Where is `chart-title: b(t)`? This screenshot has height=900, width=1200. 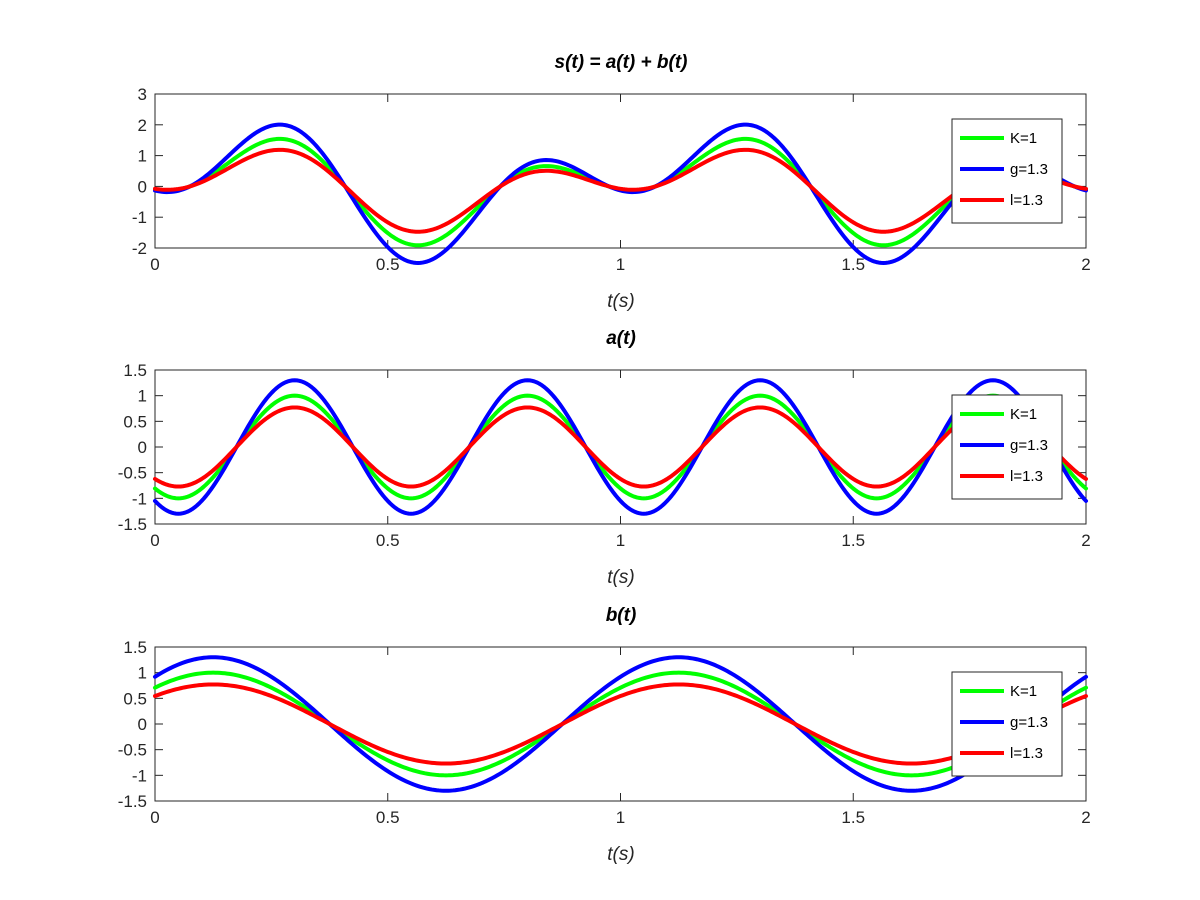
chart-title: b(t) is located at coordinates (621, 615).